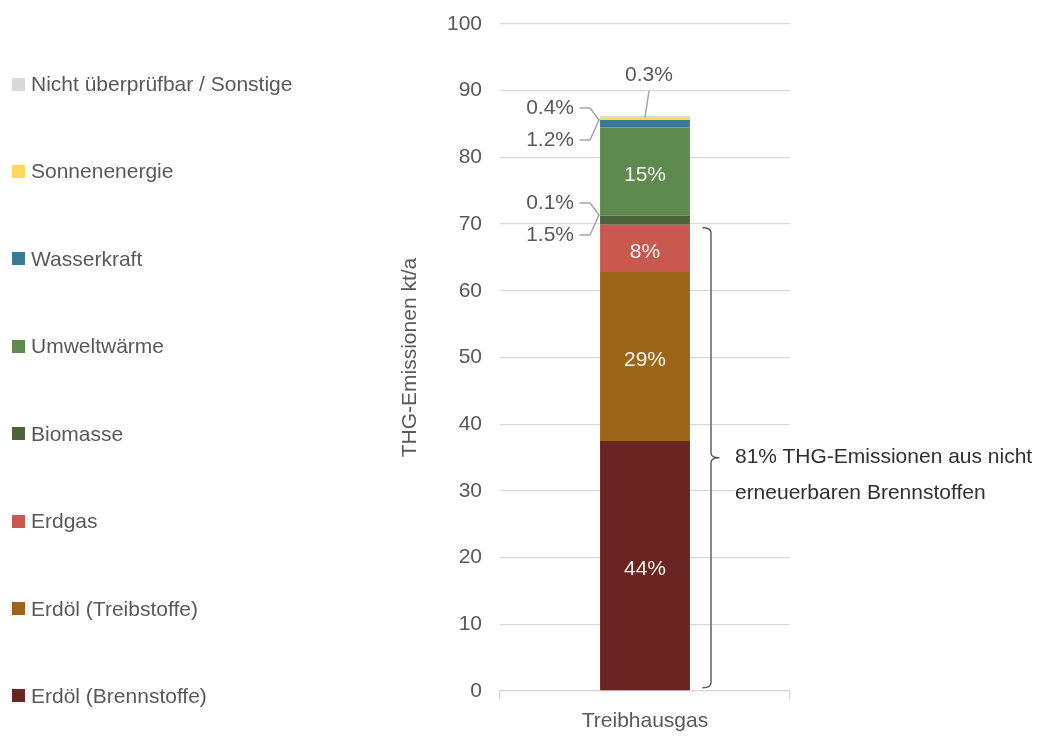 Image resolution: width=1054 pixels, height=738 pixels. I want to click on y-tick-label: 20, so click(470, 556).